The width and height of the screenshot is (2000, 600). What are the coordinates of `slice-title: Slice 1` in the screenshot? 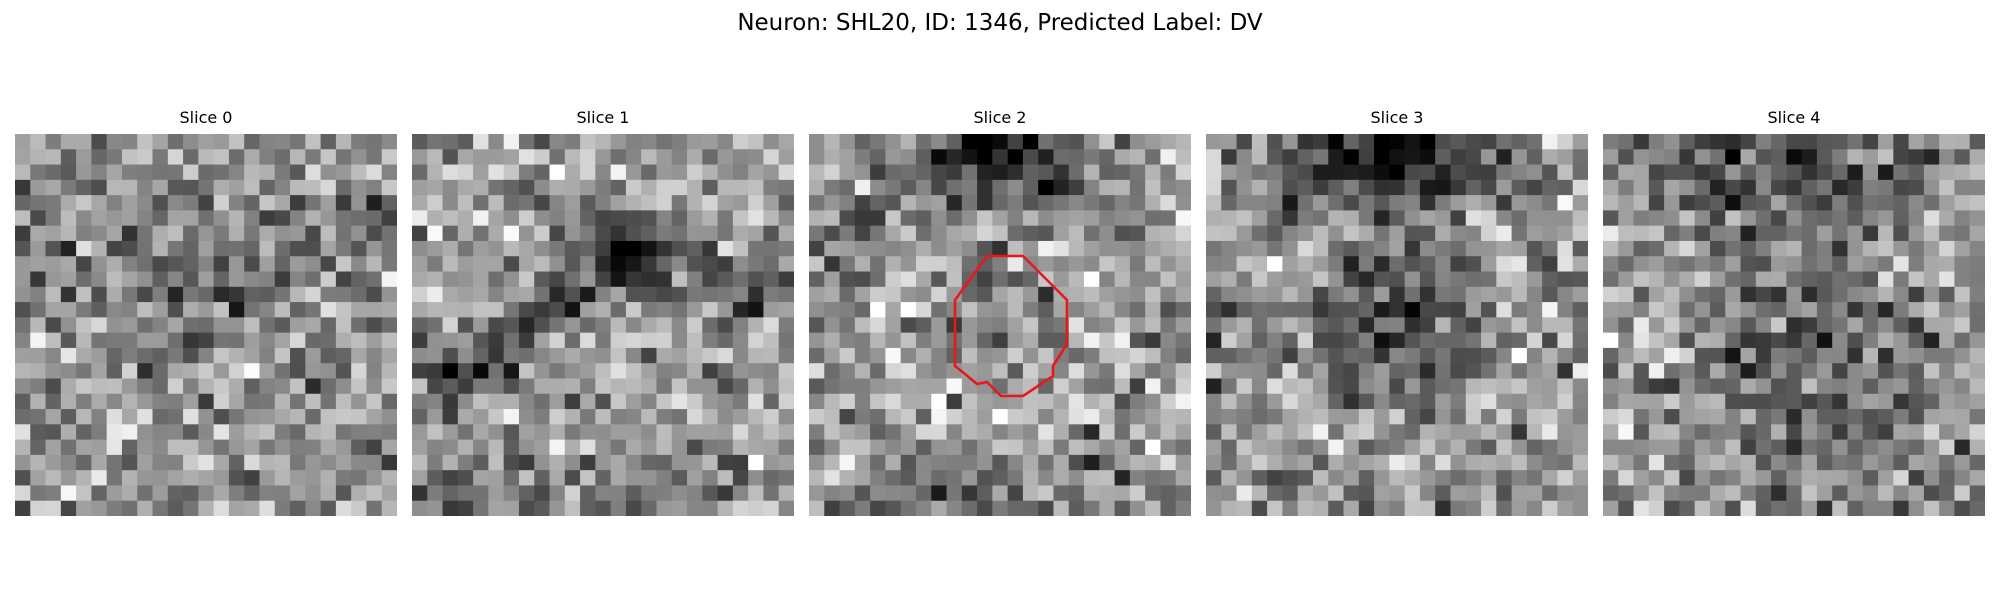 It's located at (603, 117).